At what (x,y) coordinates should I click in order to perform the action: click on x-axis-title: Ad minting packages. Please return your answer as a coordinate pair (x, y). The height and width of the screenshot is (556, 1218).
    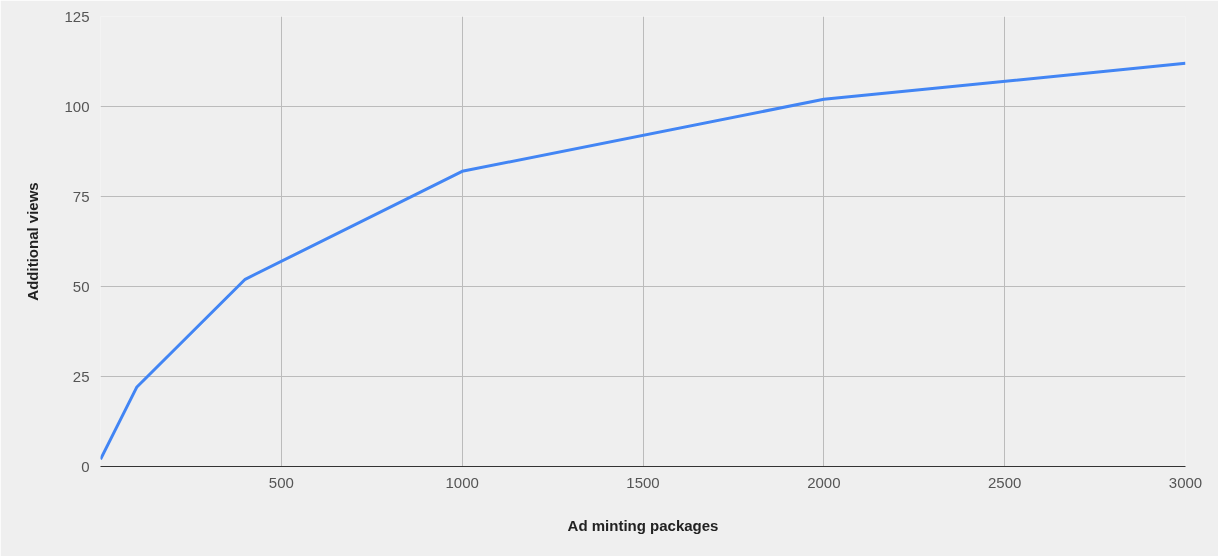
    Looking at the image, I should click on (643, 525).